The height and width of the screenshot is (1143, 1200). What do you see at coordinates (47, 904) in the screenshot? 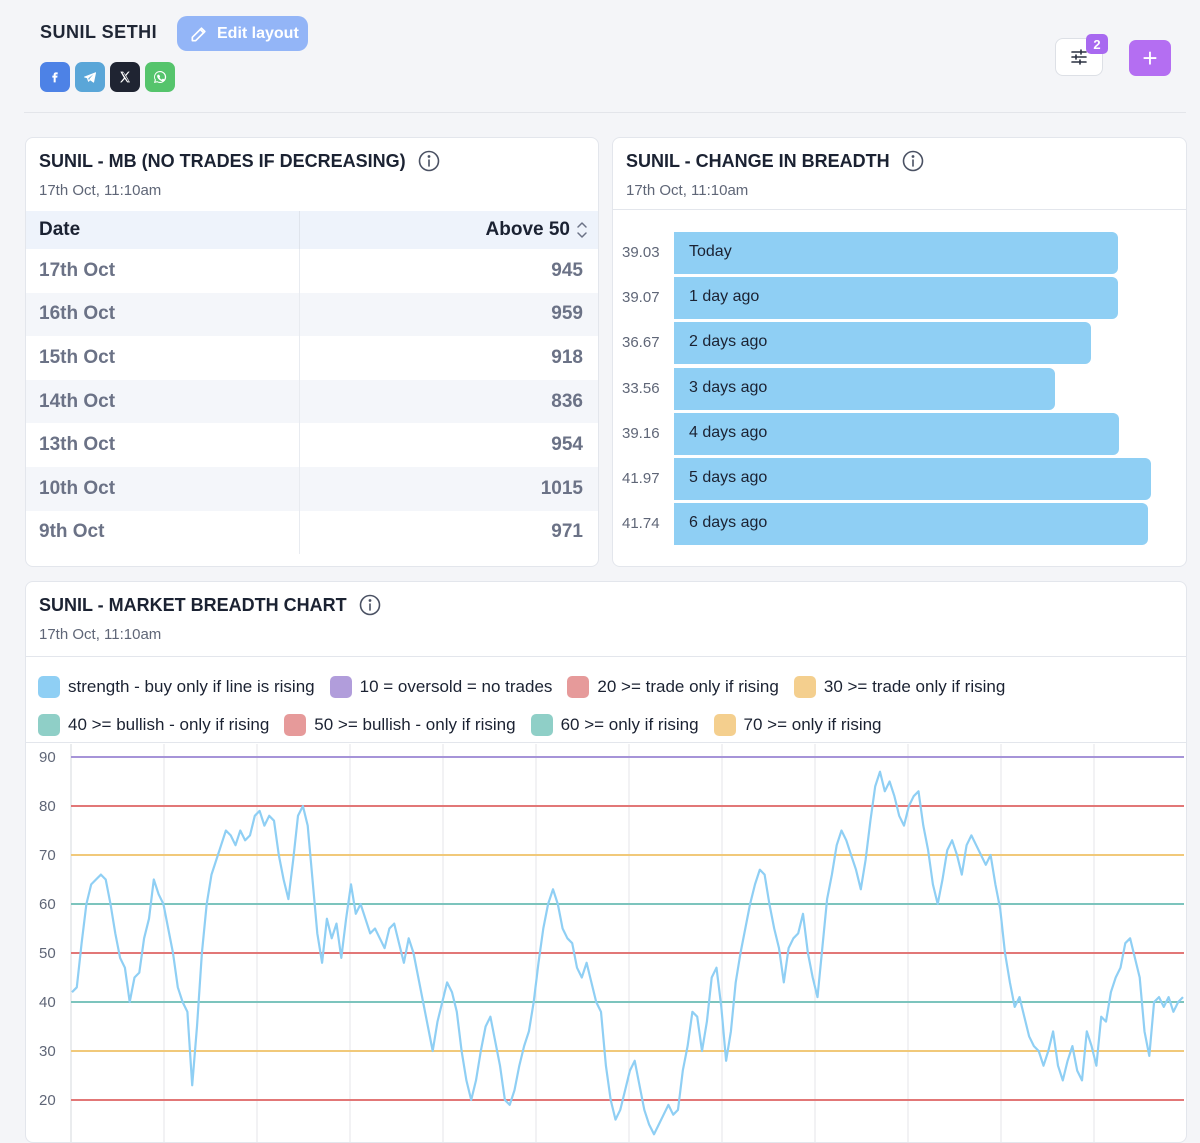
I see `y-tick-label: 60` at bounding box center [47, 904].